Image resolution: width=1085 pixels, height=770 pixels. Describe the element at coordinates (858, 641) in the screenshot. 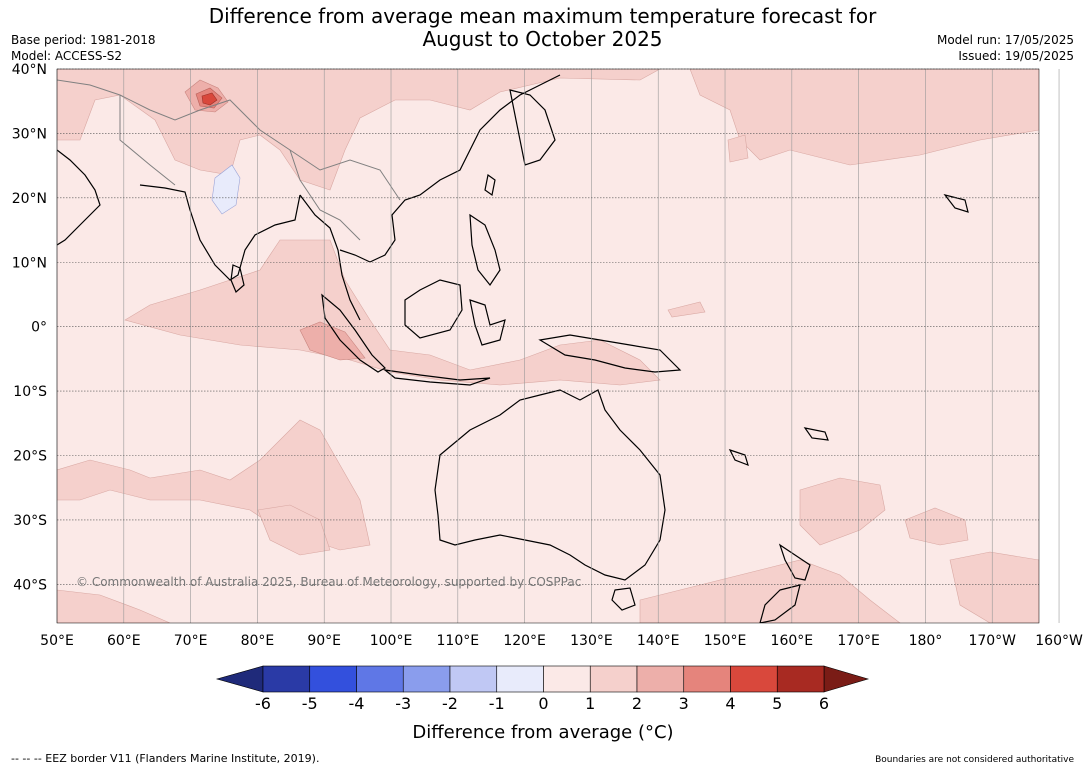

I see `longitude-label: 170°E` at that location.